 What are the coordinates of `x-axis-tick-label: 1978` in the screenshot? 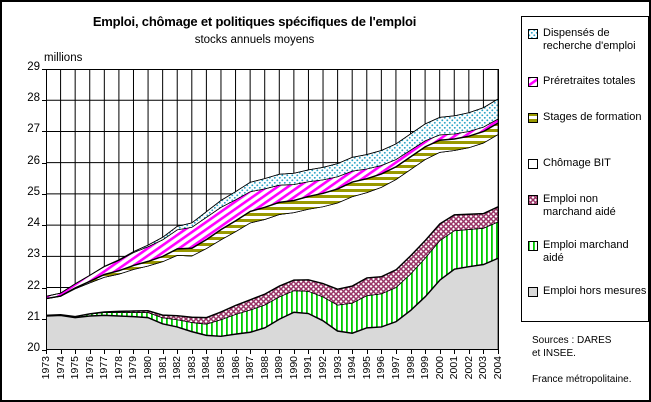 It's located at (118, 368).